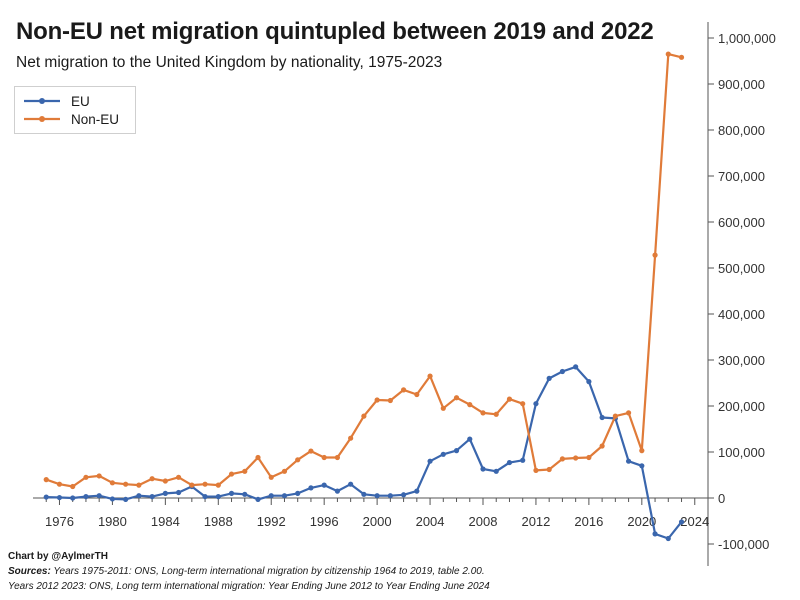 This screenshot has width=800, height=600. I want to click on sources-label: Sources:, so click(29, 571).